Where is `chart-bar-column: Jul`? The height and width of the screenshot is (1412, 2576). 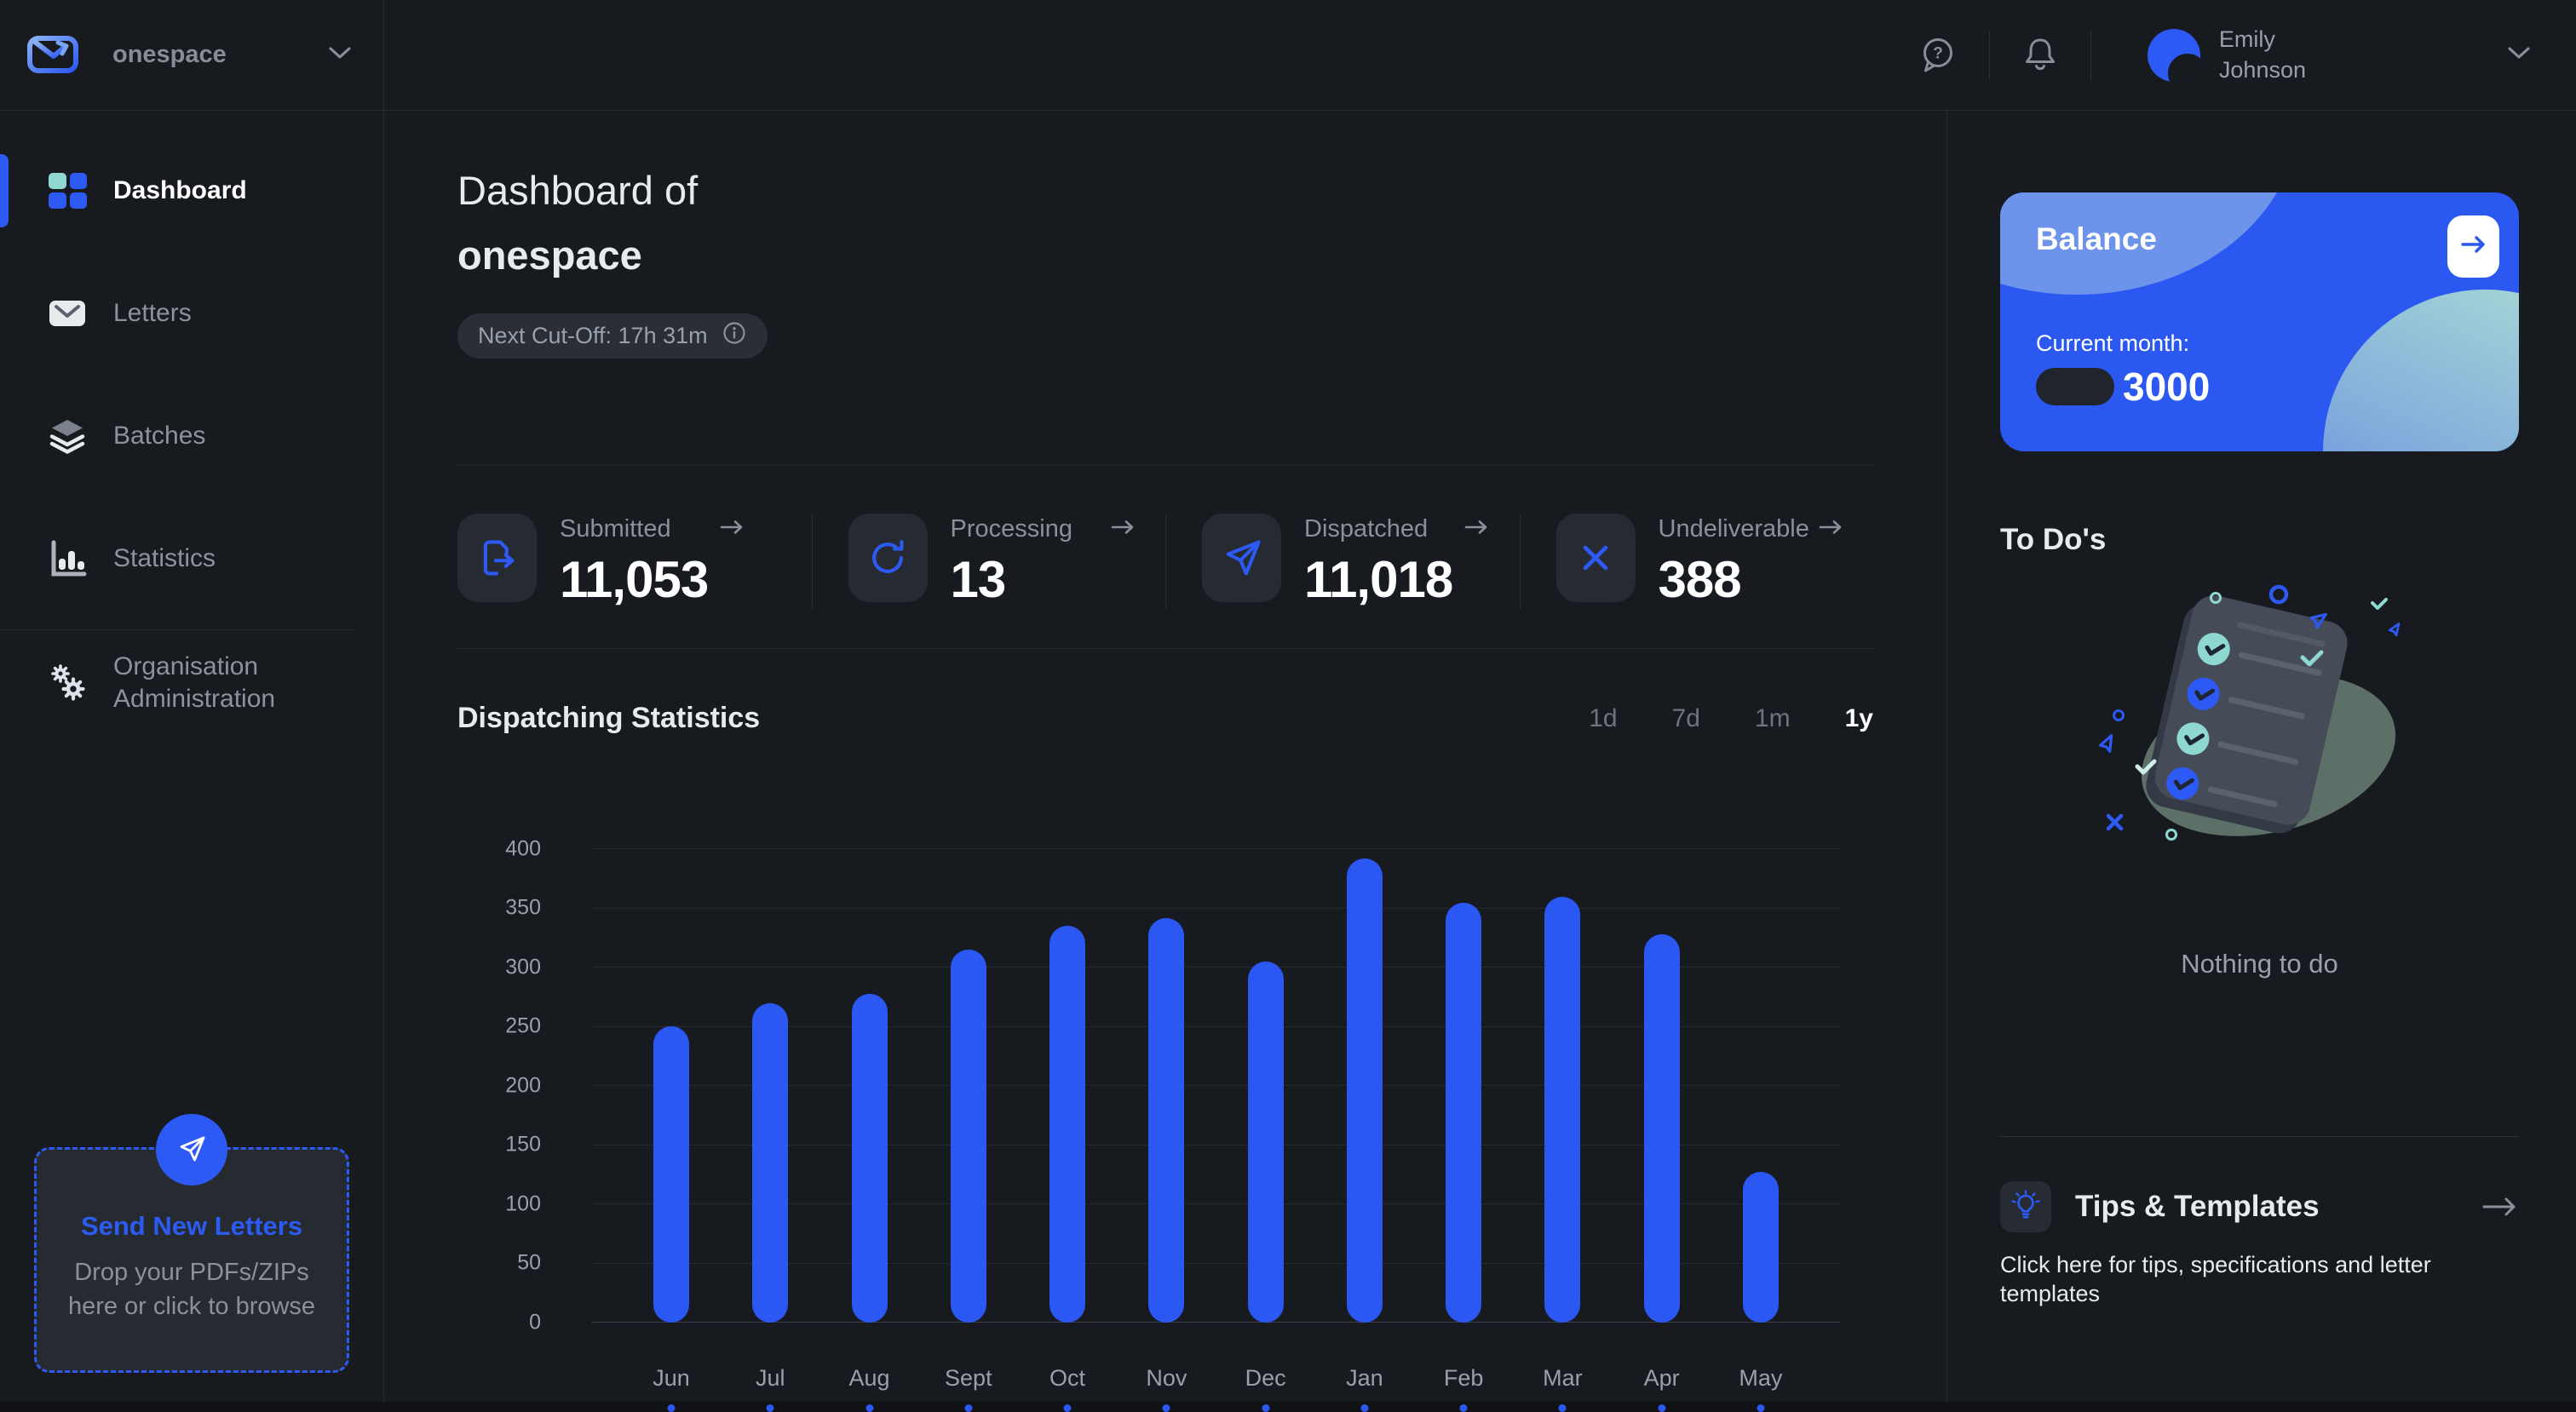 chart-bar-column: Jul is located at coordinates (771, 1130).